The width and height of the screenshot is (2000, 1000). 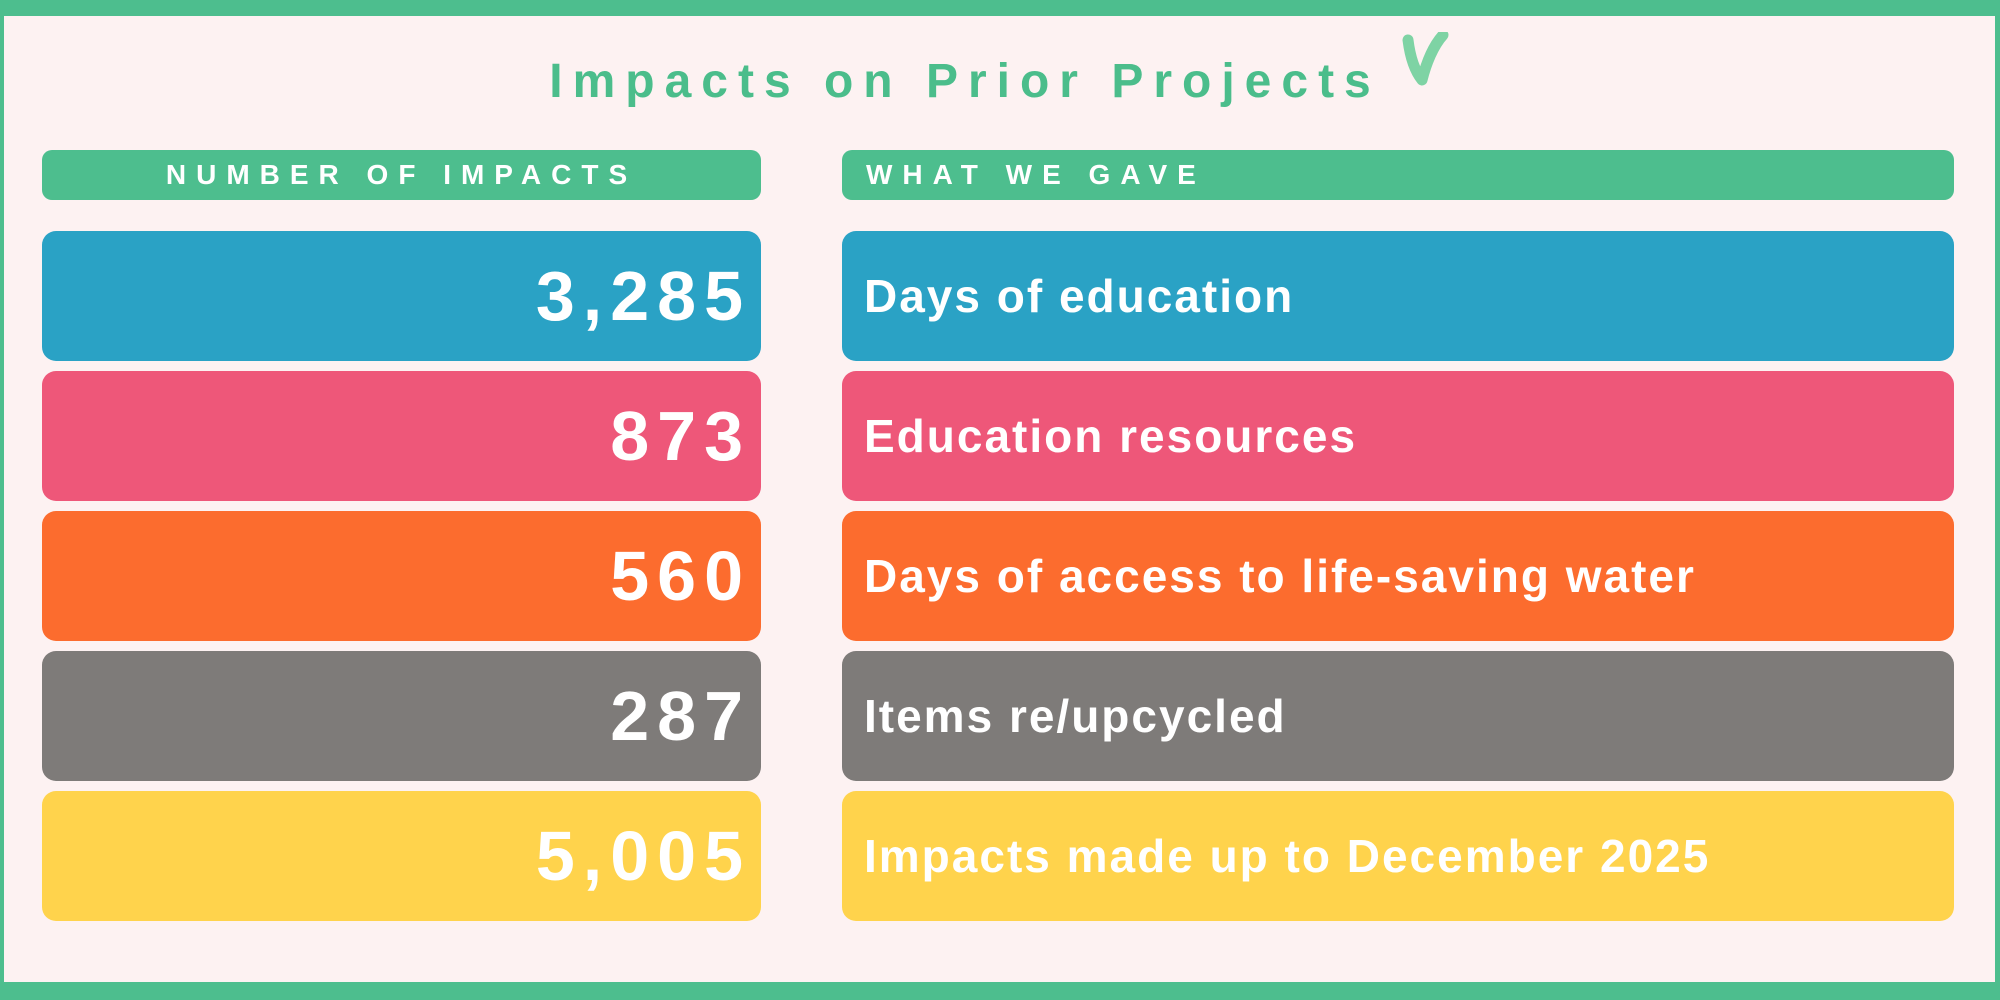 What do you see at coordinates (1398, 175) in the screenshot?
I see `column-header-what-we-gave: WHAT WE GAVE` at bounding box center [1398, 175].